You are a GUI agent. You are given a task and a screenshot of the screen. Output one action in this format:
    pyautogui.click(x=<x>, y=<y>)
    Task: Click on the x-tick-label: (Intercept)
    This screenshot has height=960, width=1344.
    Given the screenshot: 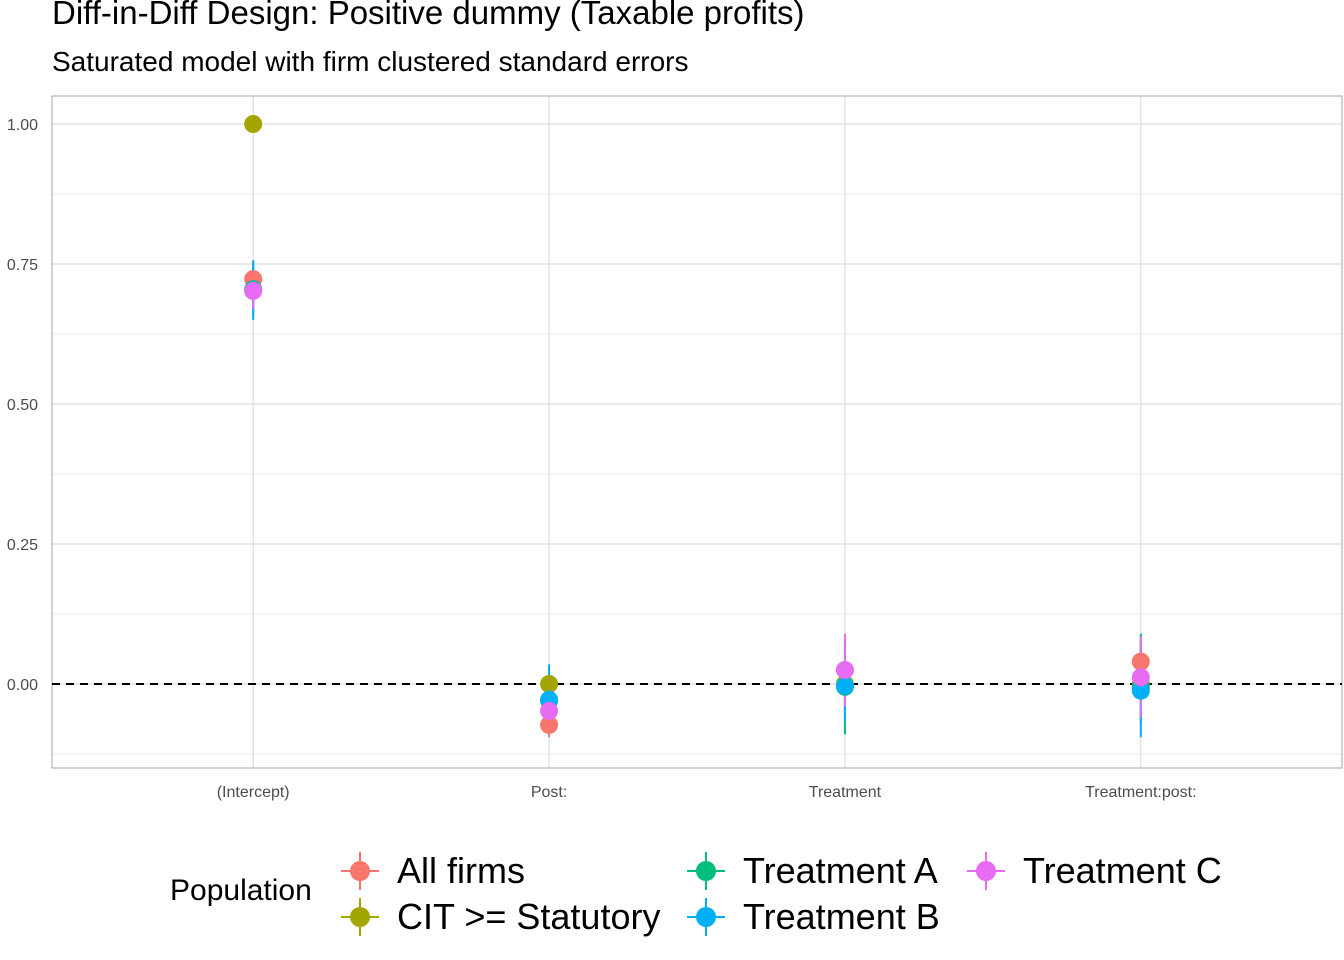 What is the action you would take?
    pyautogui.click(x=253, y=792)
    